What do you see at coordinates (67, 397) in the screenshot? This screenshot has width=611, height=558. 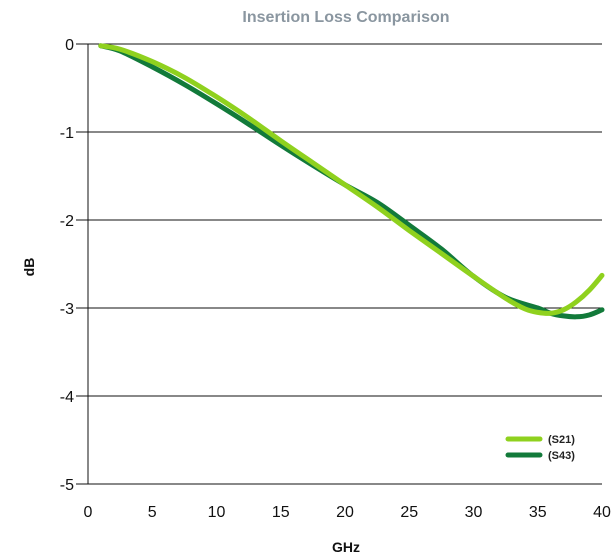 I see `y-tick-label: -4` at bounding box center [67, 397].